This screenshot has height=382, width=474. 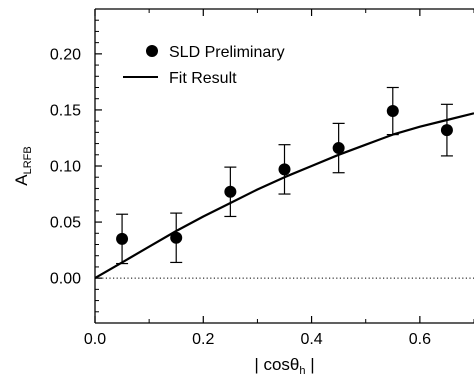 What do you see at coordinates (65, 279) in the screenshot?
I see `y-tick-label: 0.00` at bounding box center [65, 279].